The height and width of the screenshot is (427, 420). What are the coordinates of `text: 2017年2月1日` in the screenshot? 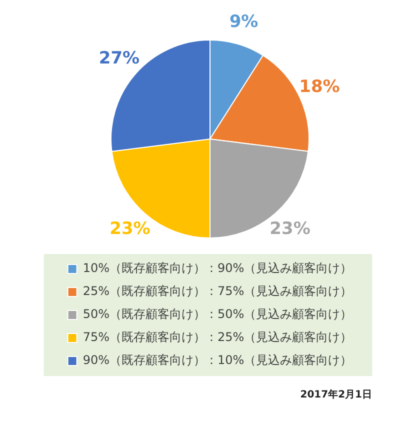 It's located at (336, 394).